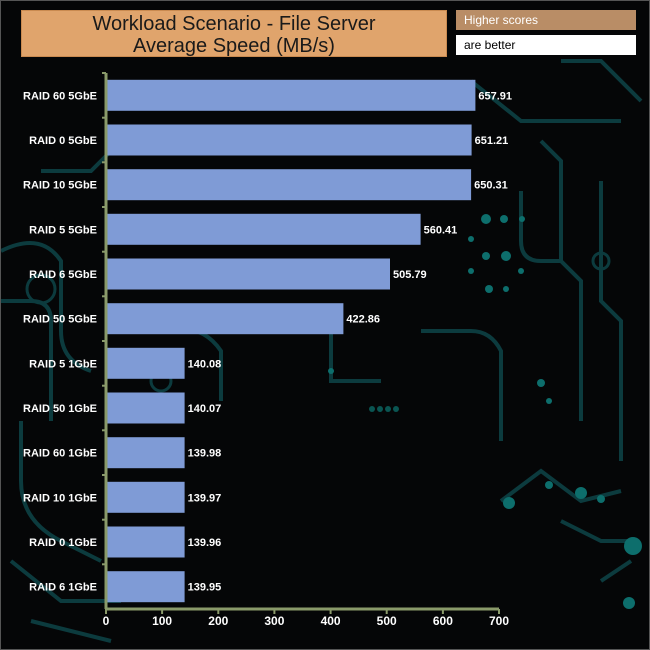 The height and width of the screenshot is (650, 650). Describe the element at coordinates (234, 46) in the screenshot. I see `chart-title-line-2: Average Speed (MB/s)` at that location.